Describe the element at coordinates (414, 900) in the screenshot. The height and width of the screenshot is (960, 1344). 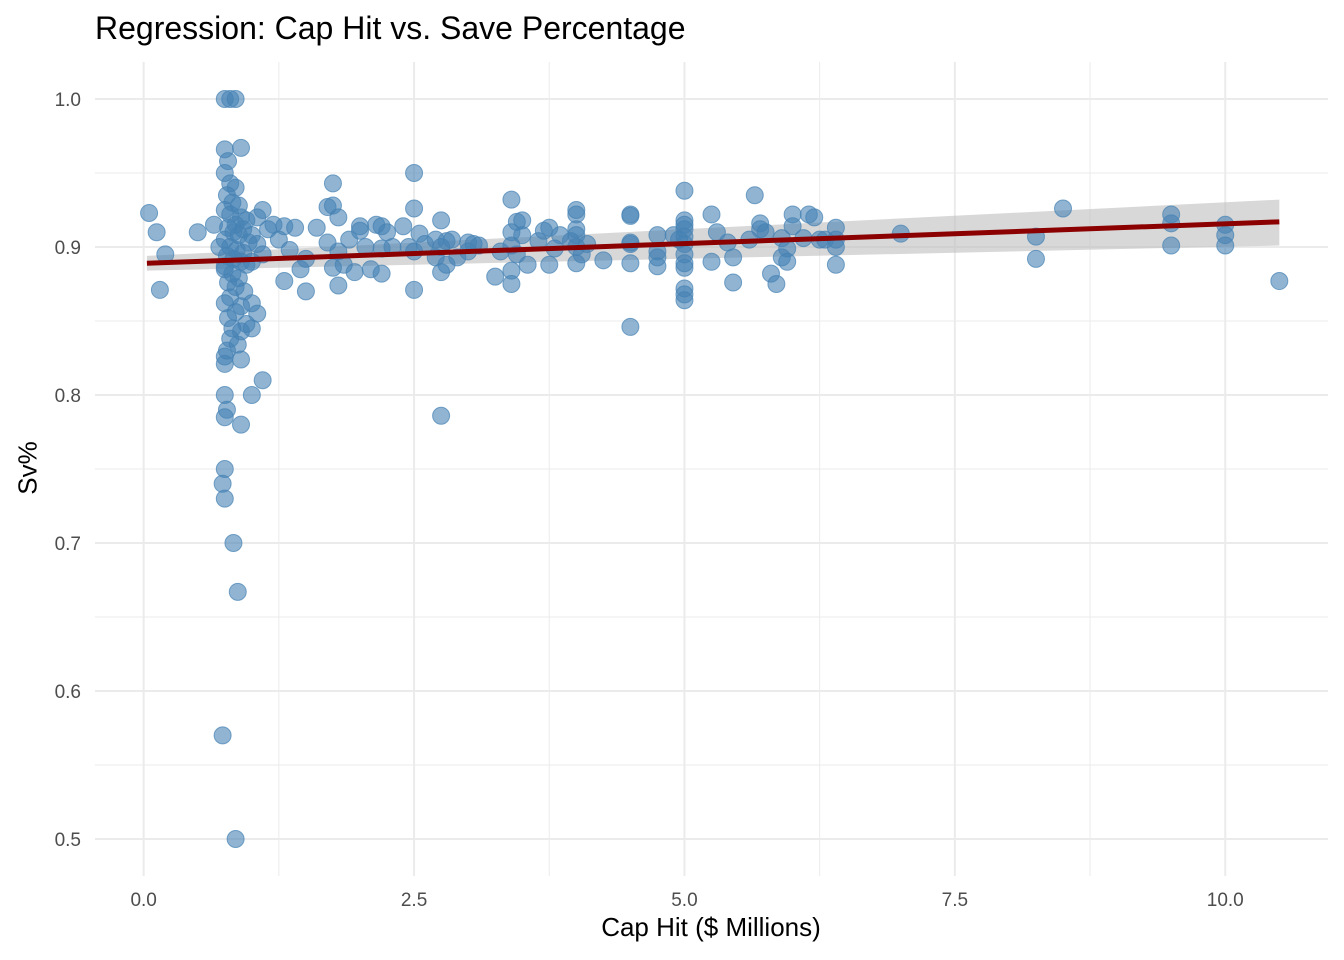
I see `x-tick-label: 2.5` at that location.